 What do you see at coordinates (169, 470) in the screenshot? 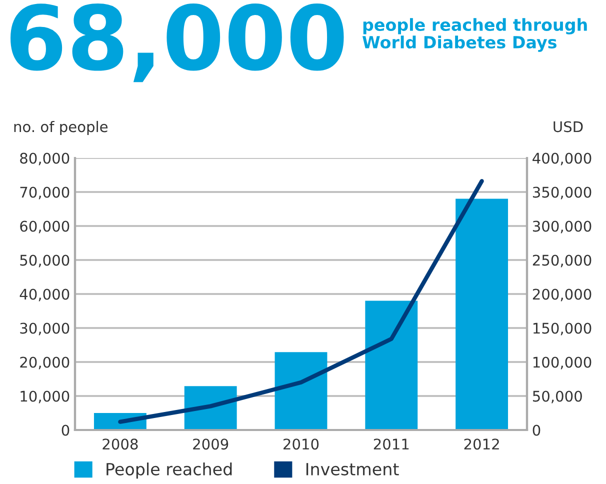
I see `legend-label: People reached` at bounding box center [169, 470].